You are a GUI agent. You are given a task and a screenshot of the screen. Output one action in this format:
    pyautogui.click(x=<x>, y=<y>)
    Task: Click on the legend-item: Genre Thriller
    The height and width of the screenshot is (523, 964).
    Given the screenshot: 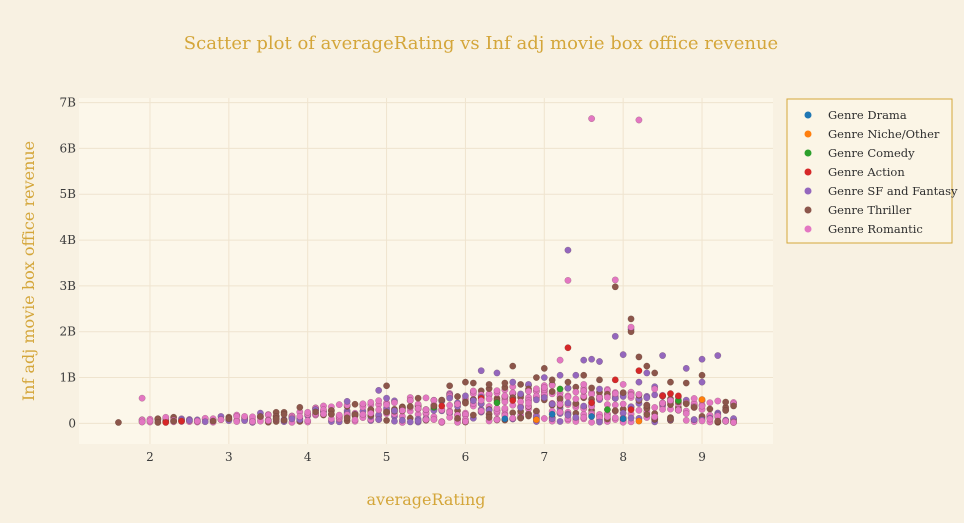 What is the action you would take?
    pyautogui.click(x=858, y=210)
    